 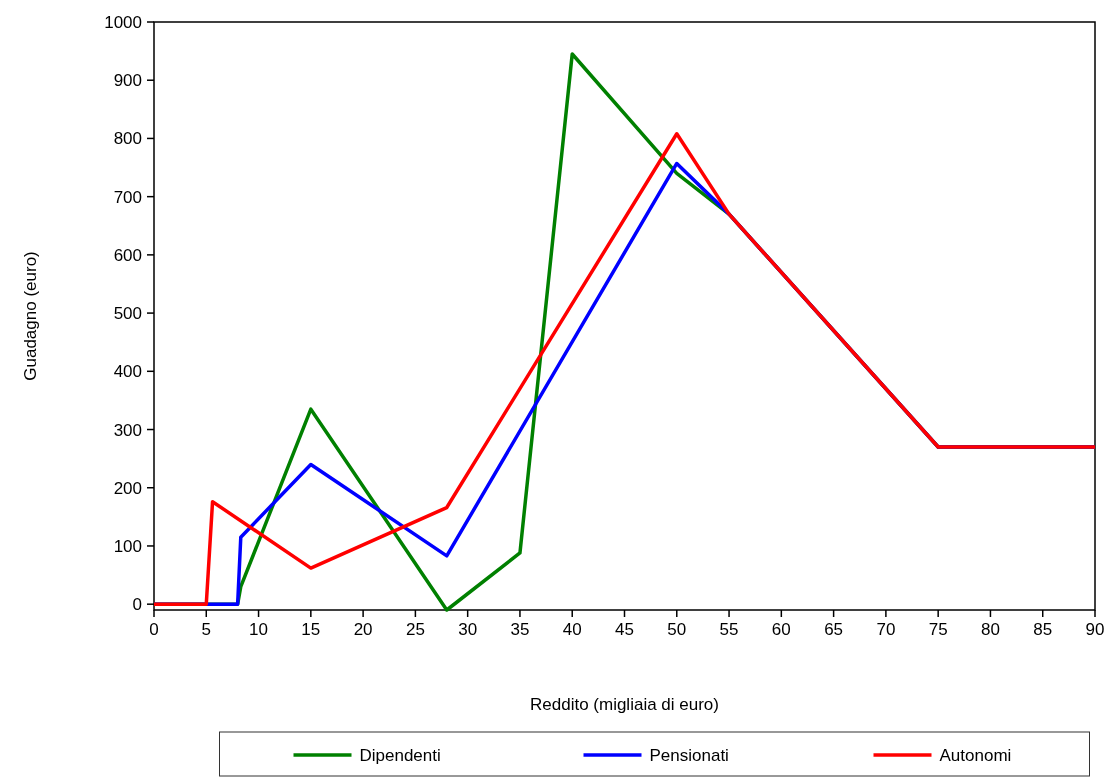 I want to click on y-tick-label: 100, so click(x=127, y=546).